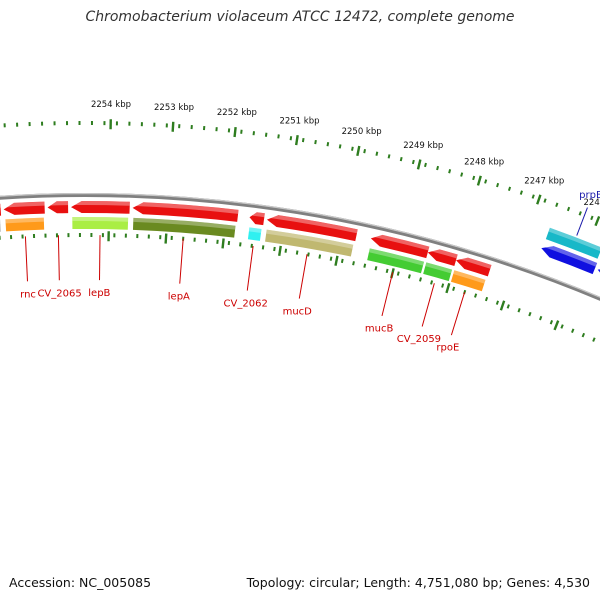  What do you see at coordinates (100, 223) in the screenshot?
I see `cds-bar-lepB` at bounding box center [100, 223].